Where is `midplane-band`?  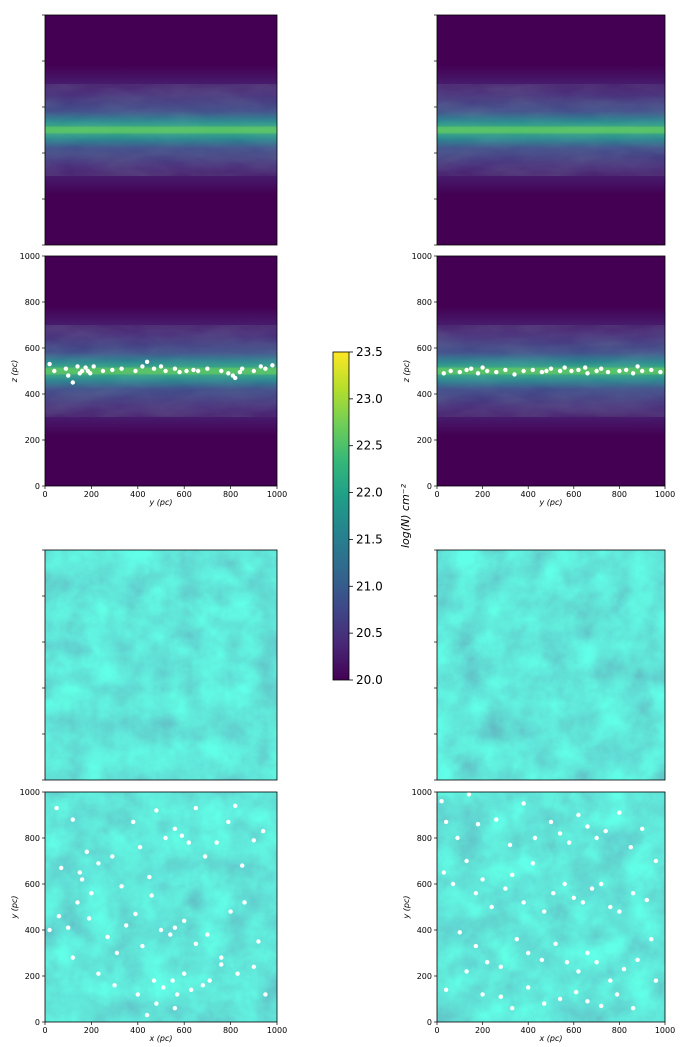
midplane-band is located at coordinates (551, 371).